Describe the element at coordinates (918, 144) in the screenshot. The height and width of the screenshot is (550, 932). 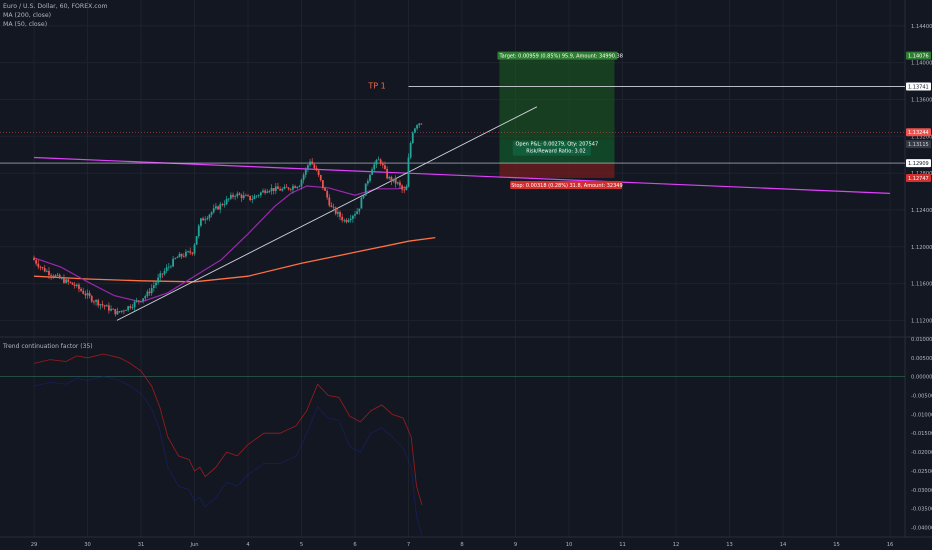
I see `price-badge-last2` at that location.